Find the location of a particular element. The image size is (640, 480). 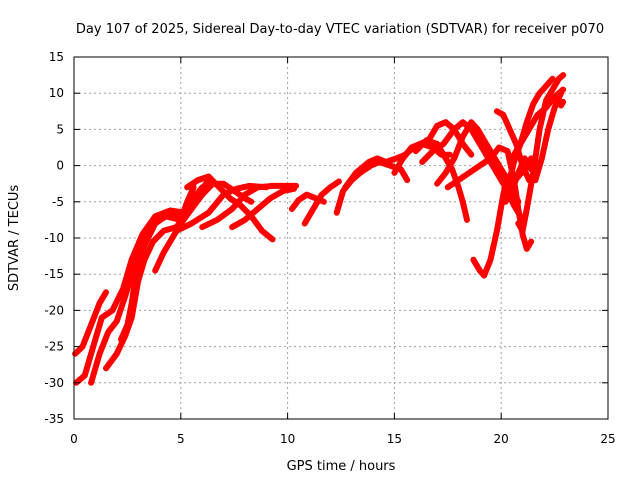

y-tick-label: -5 is located at coordinates (58, 202).